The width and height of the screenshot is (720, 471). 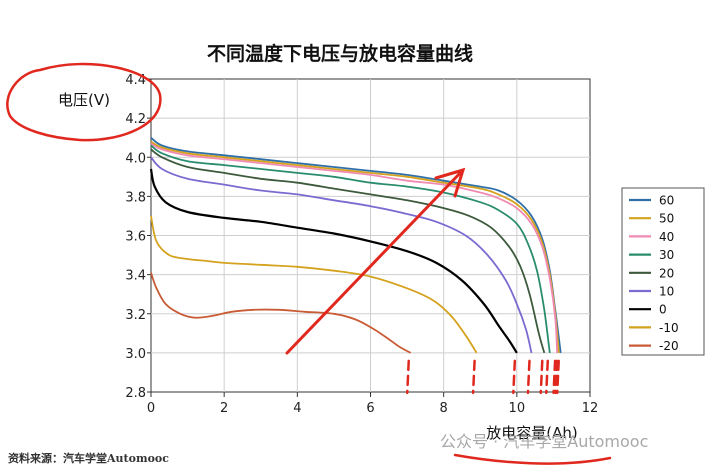 I want to click on xlabel-underline-annotation, so click(x=532, y=459).